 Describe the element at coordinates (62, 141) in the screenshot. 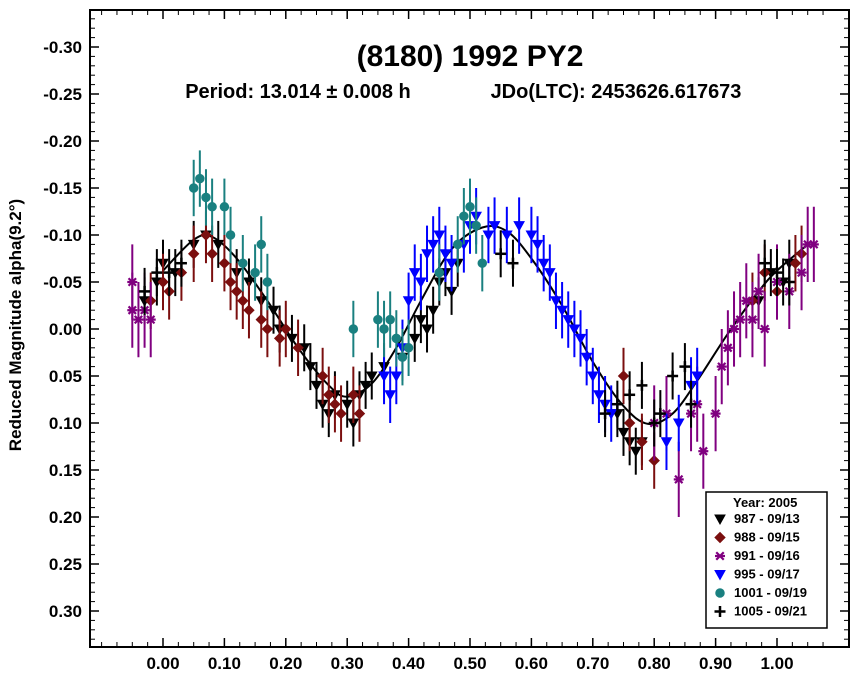

I see `y-tick-label: -0.20` at that location.